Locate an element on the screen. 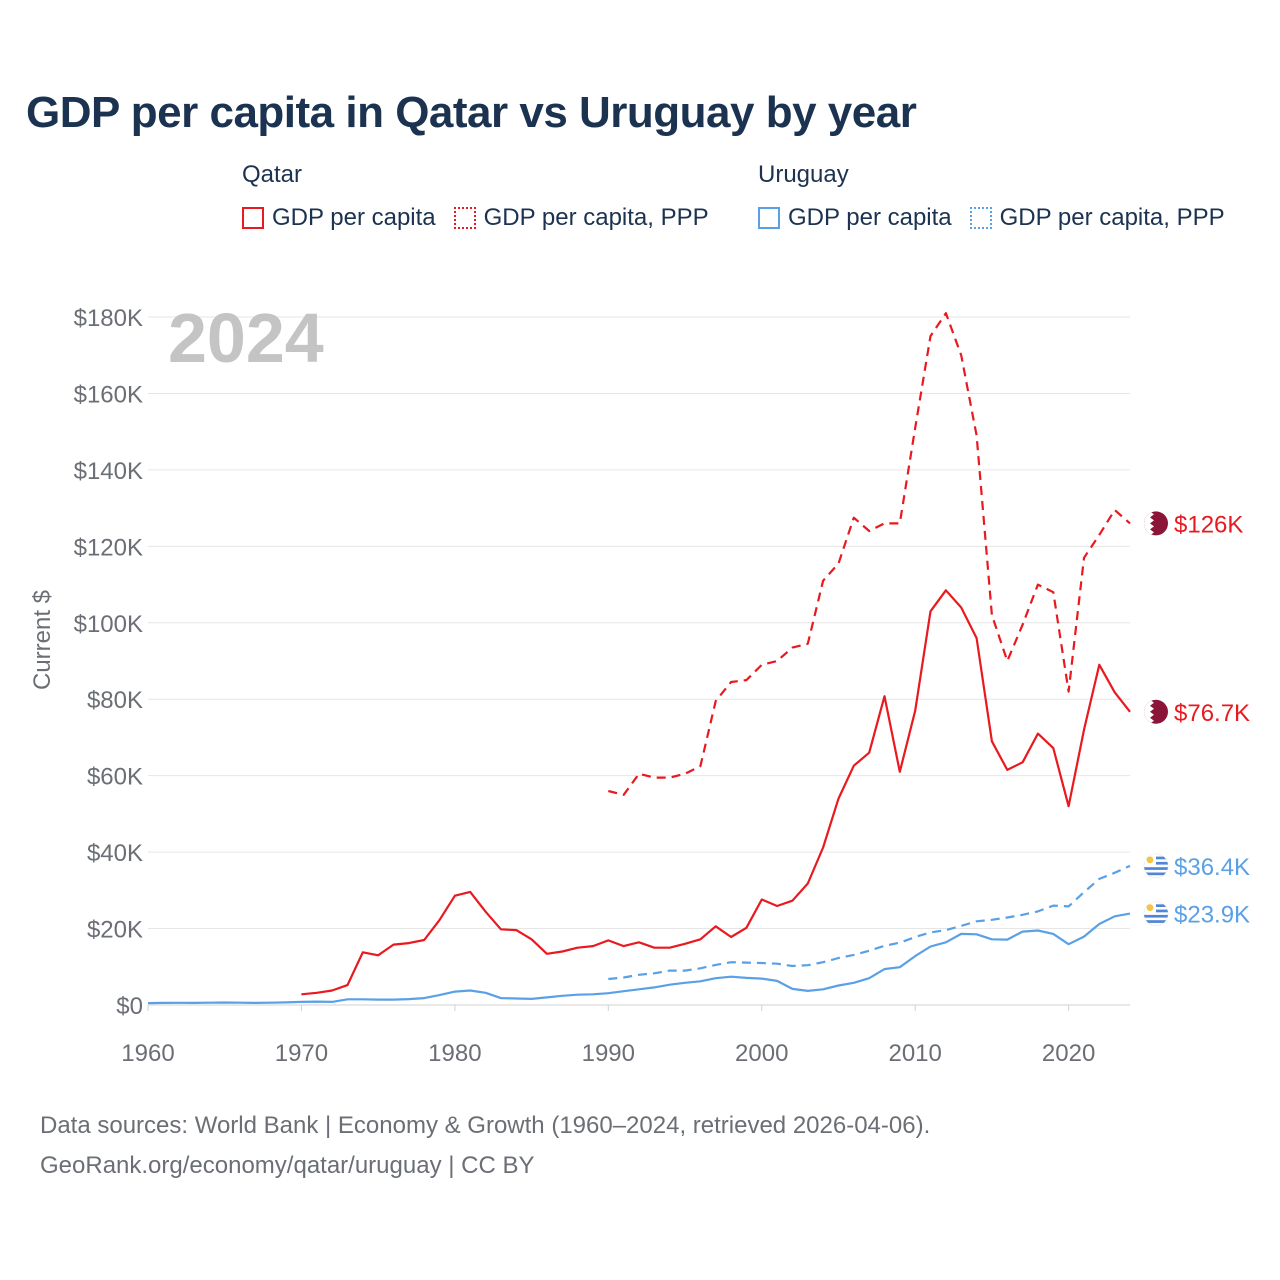 Image resolution: width=1280 pixels, height=1280 pixels. legend-swatch-solid-red is located at coordinates (253, 218).